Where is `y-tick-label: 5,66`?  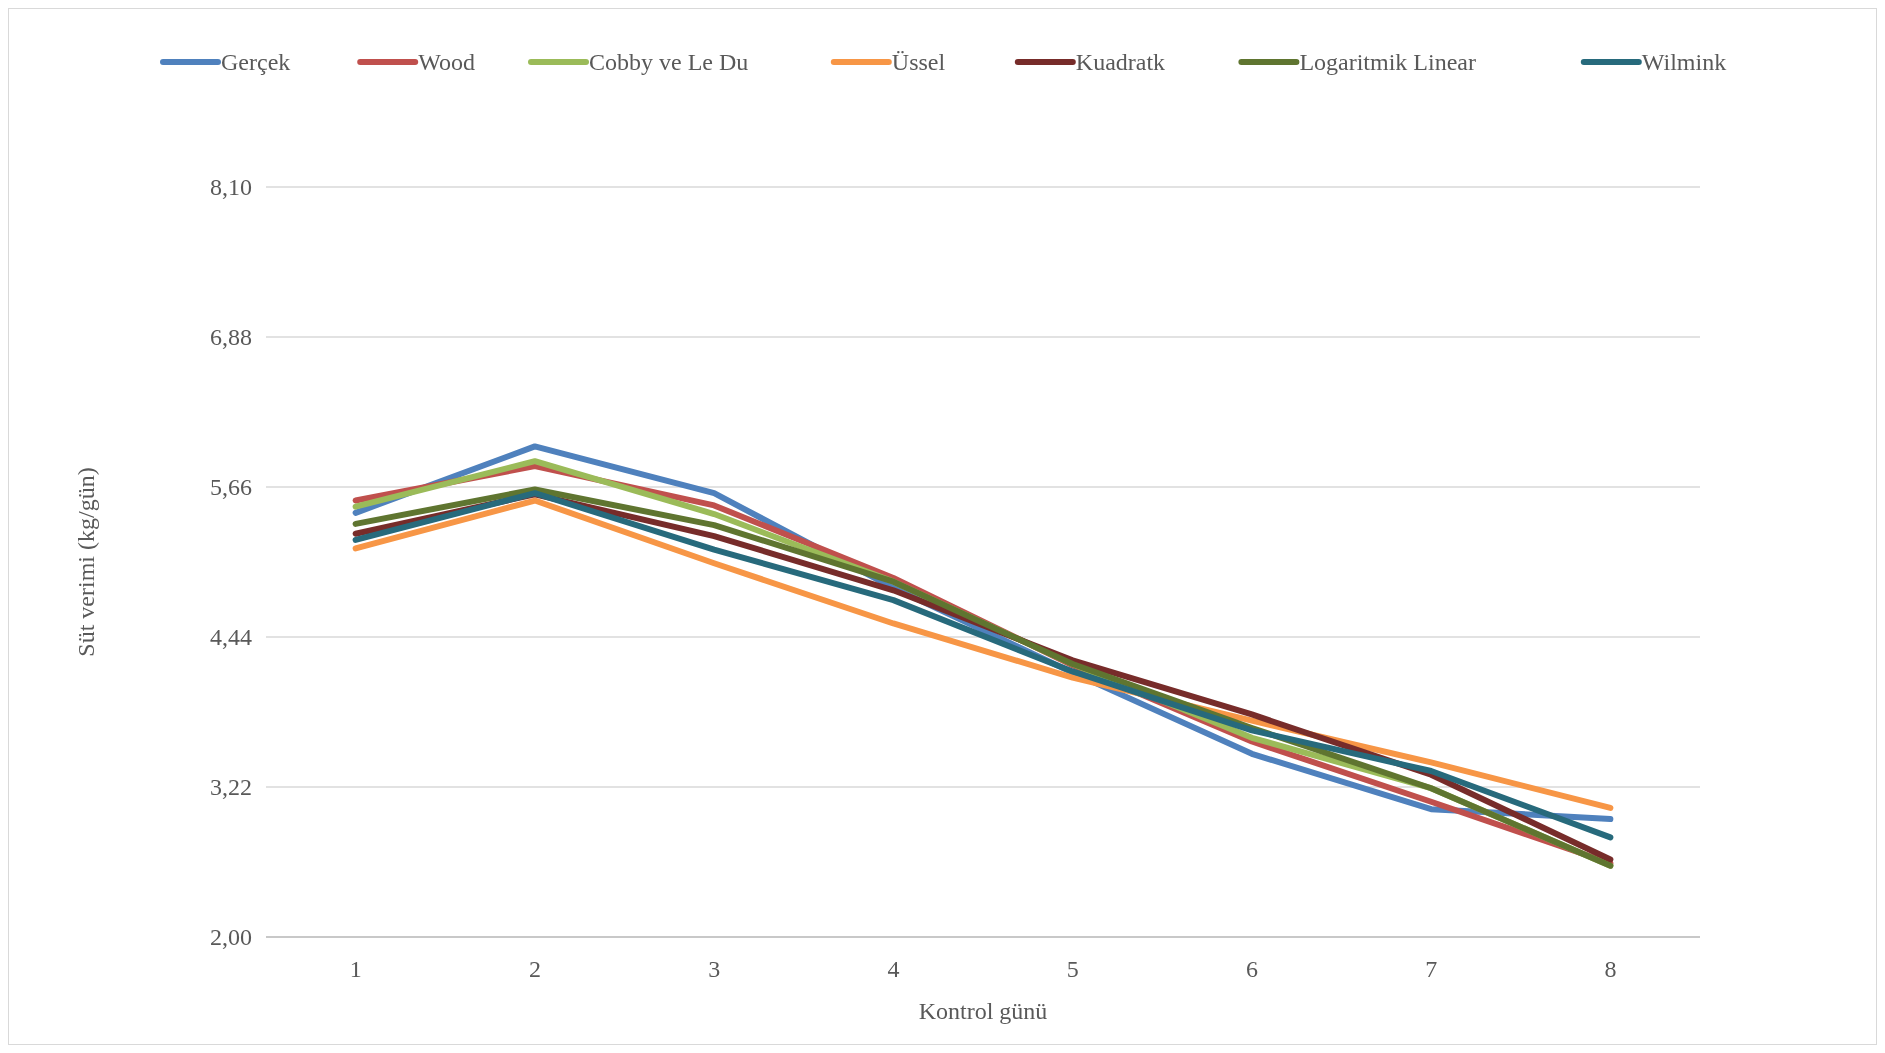
y-tick-label: 5,66 is located at coordinates (231, 487).